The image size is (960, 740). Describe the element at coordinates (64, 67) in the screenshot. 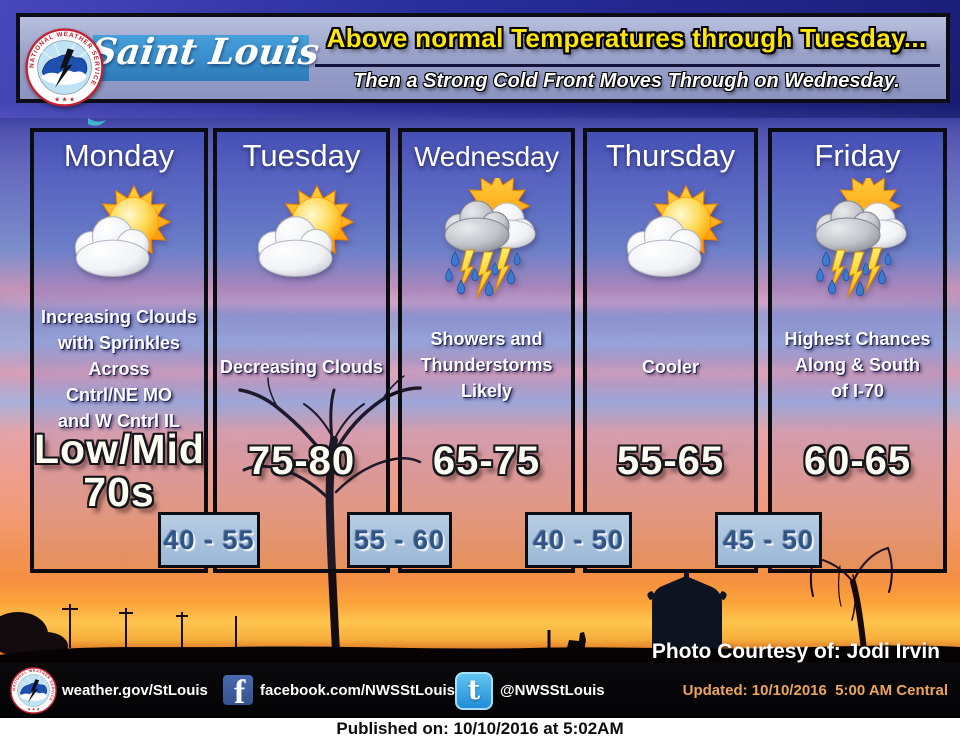

I see `nws-logo` at that location.